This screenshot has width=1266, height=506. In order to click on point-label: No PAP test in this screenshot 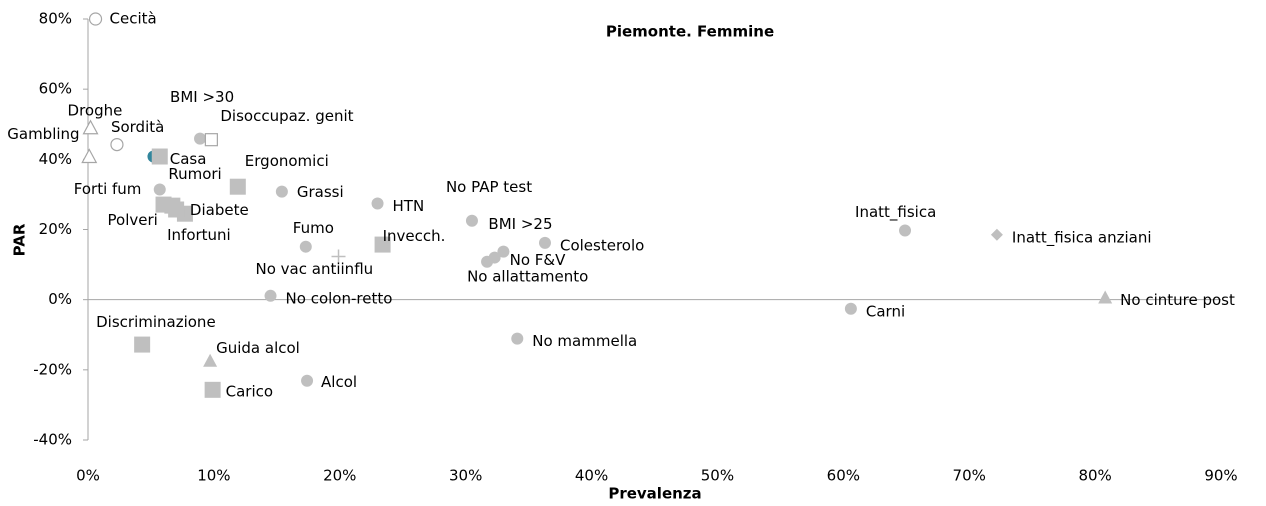, I will do `click(489, 187)`.